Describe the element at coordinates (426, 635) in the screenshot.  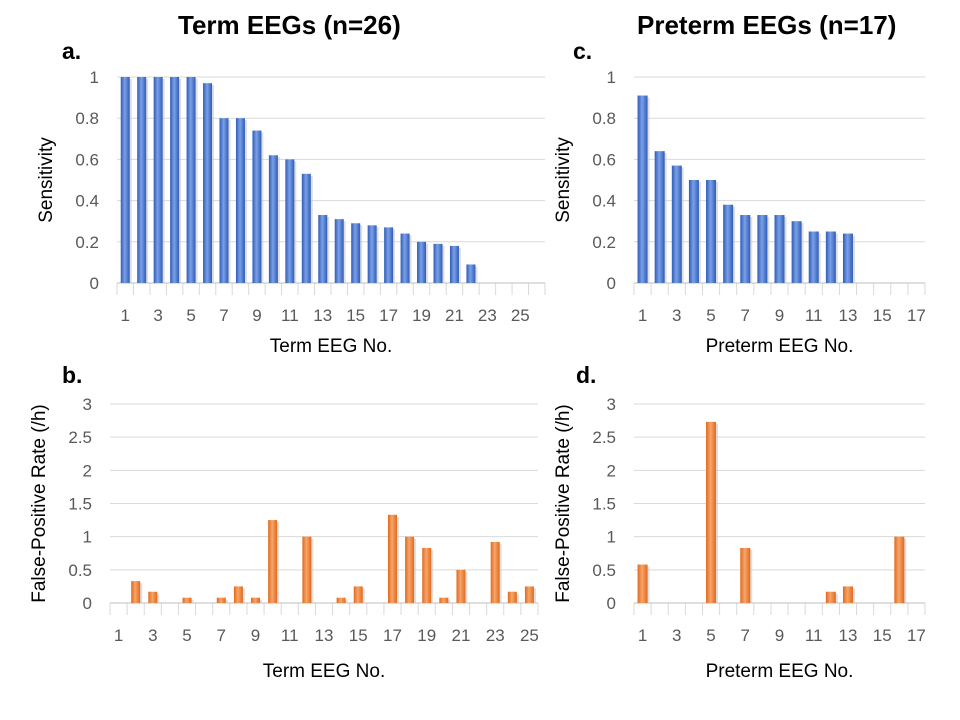
I see `x-tick-label: 19` at that location.